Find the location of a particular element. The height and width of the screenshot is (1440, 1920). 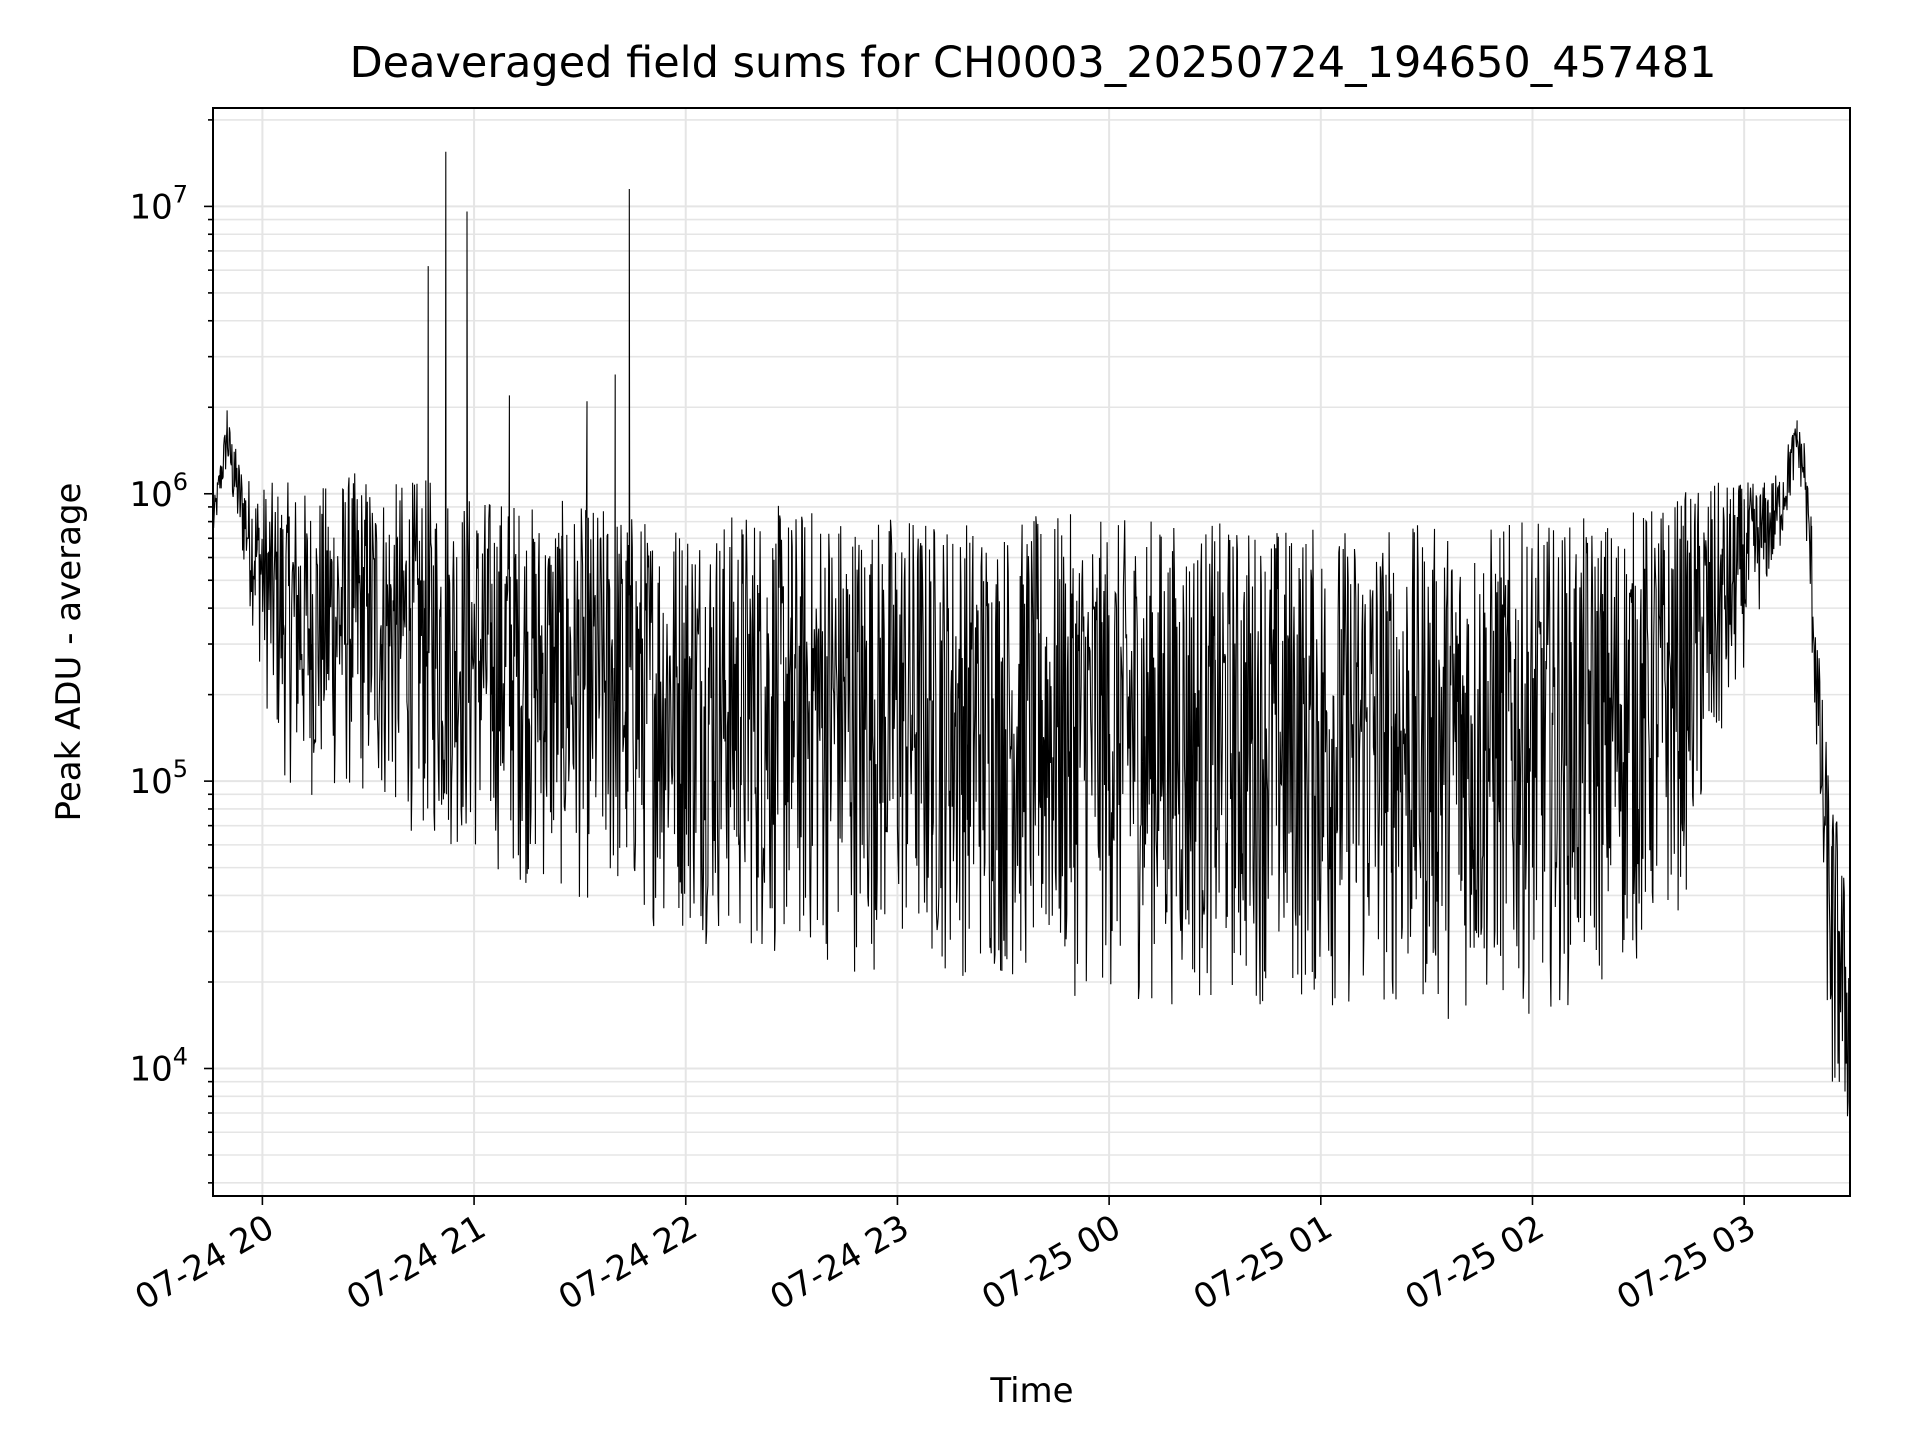

y-tick-label: 10⁶ is located at coordinates (158, 491).